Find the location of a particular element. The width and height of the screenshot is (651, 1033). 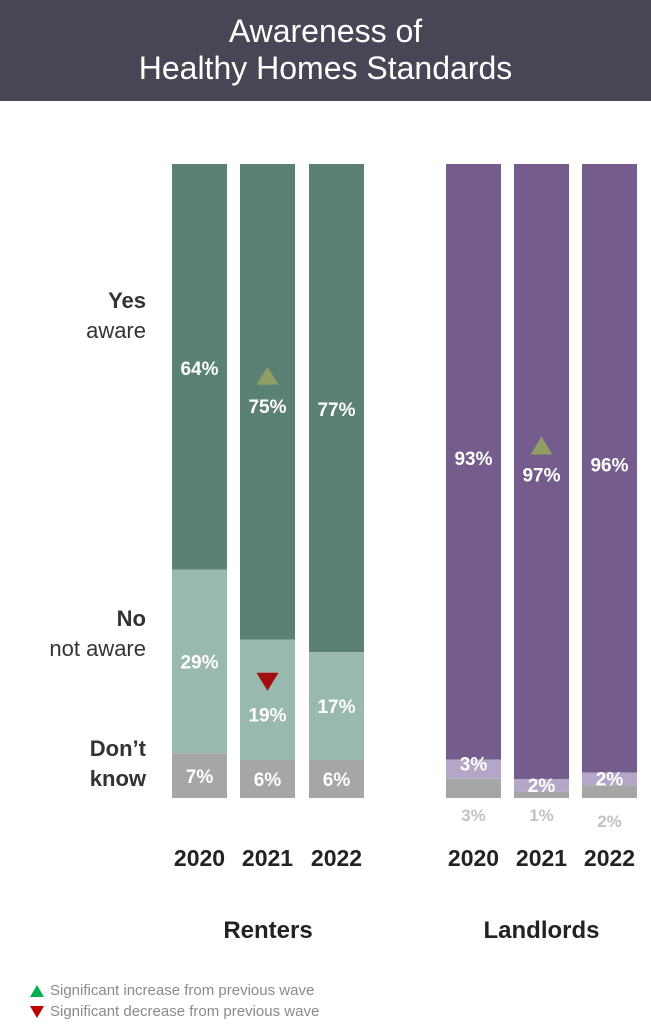

legend-increase-label: Significant increase from previous wave is located at coordinates (182, 990).